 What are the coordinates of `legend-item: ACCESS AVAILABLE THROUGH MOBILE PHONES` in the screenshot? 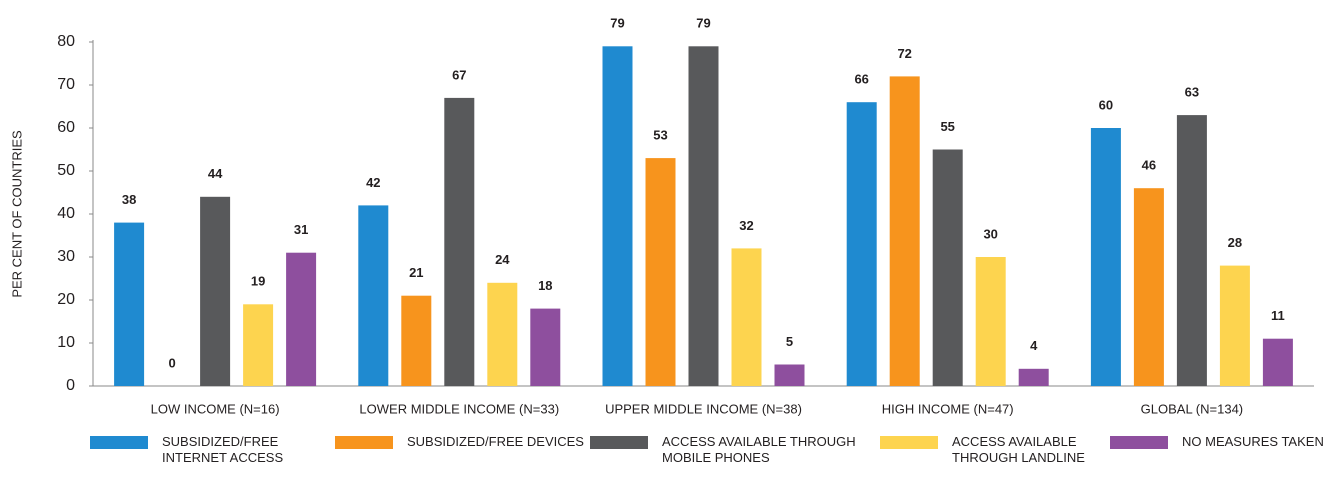 It's located at (741, 450).